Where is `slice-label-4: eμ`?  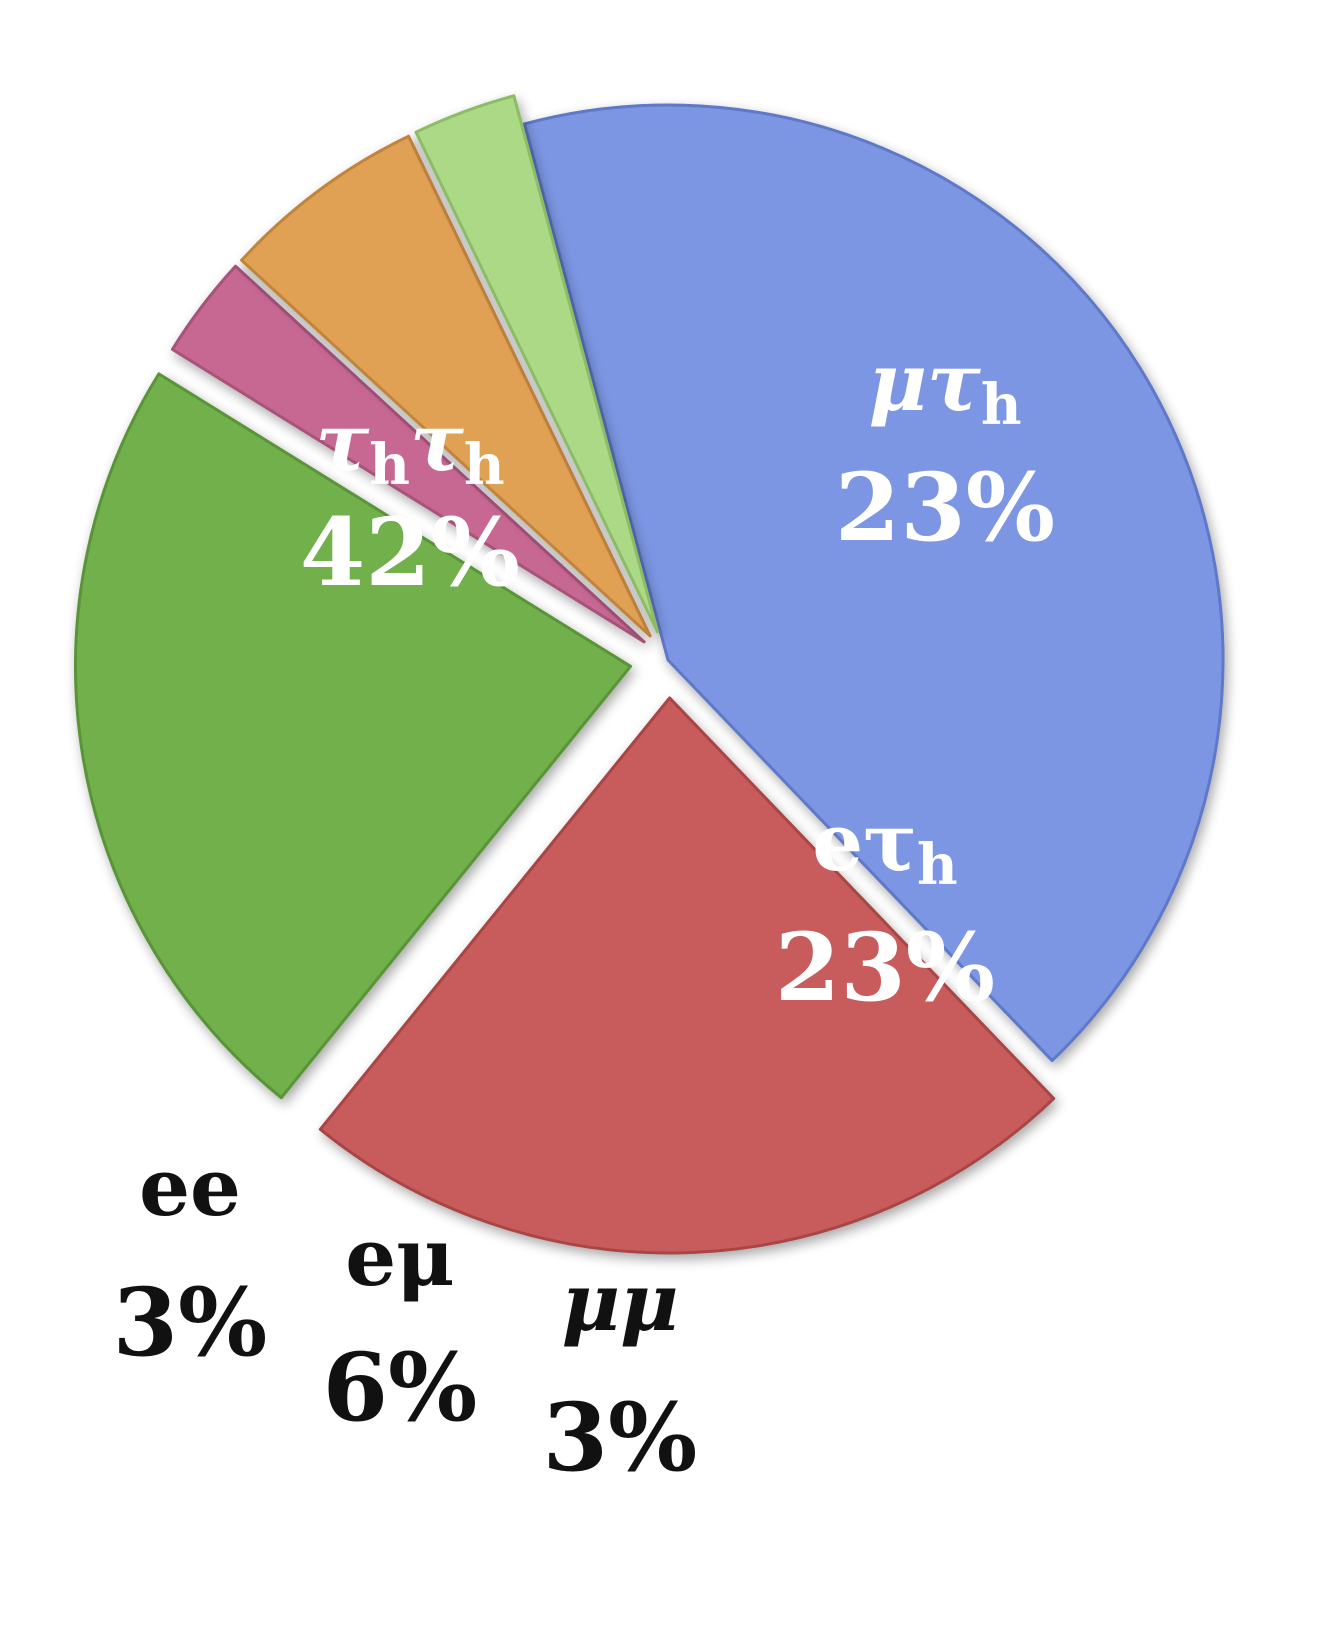
slice-label-4: eμ is located at coordinates (399, 1257).